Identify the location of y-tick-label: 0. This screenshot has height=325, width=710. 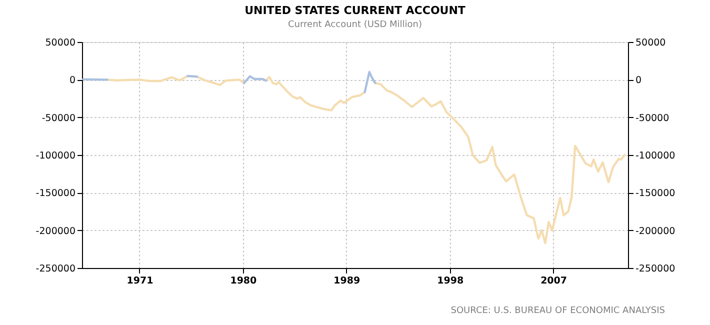
(72, 80).